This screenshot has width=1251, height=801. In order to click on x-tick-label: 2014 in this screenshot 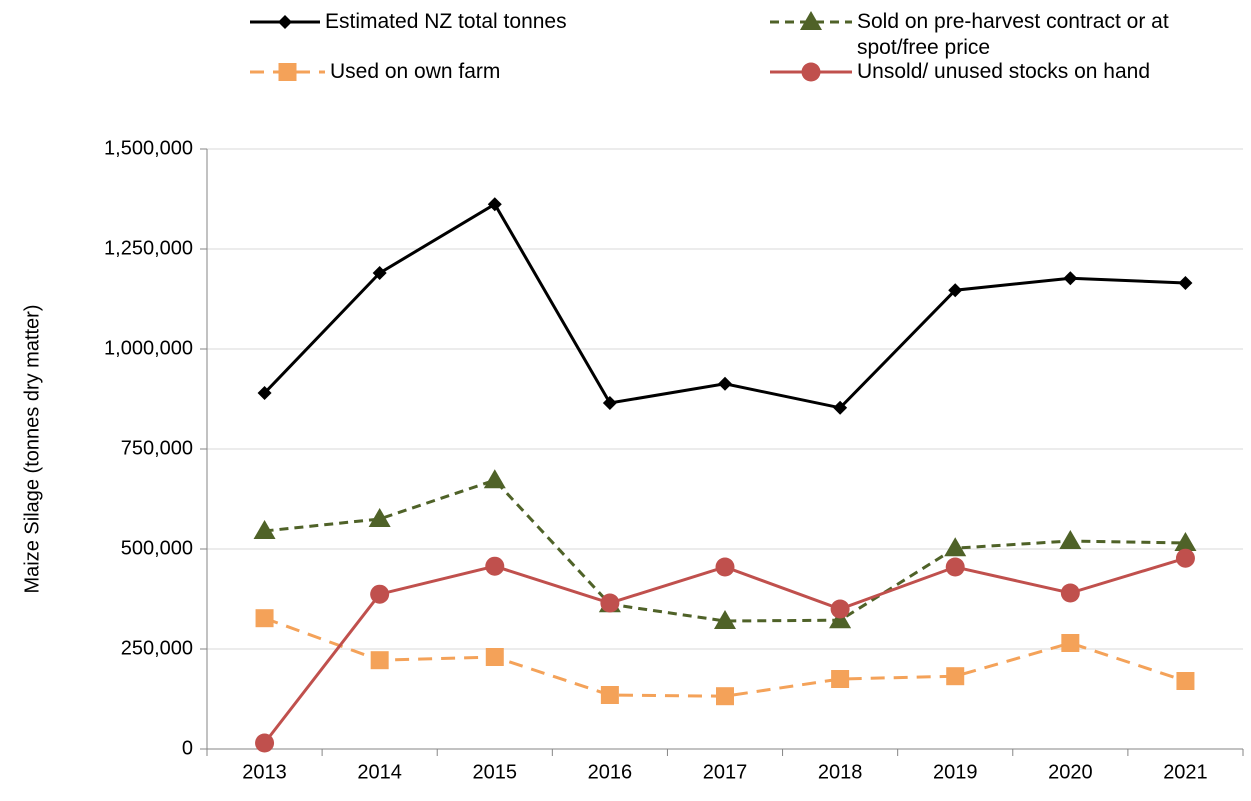, I will do `click(379, 772)`.